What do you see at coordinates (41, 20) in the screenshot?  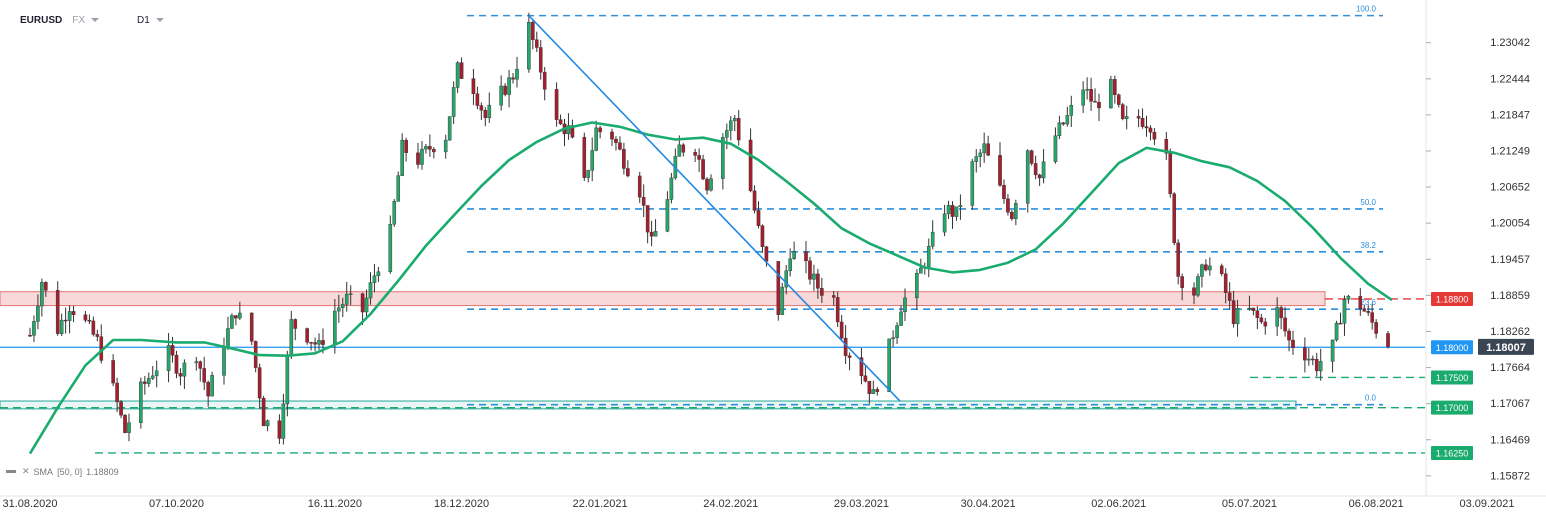 I see `symbol-label: EURUSD` at bounding box center [41, 20].